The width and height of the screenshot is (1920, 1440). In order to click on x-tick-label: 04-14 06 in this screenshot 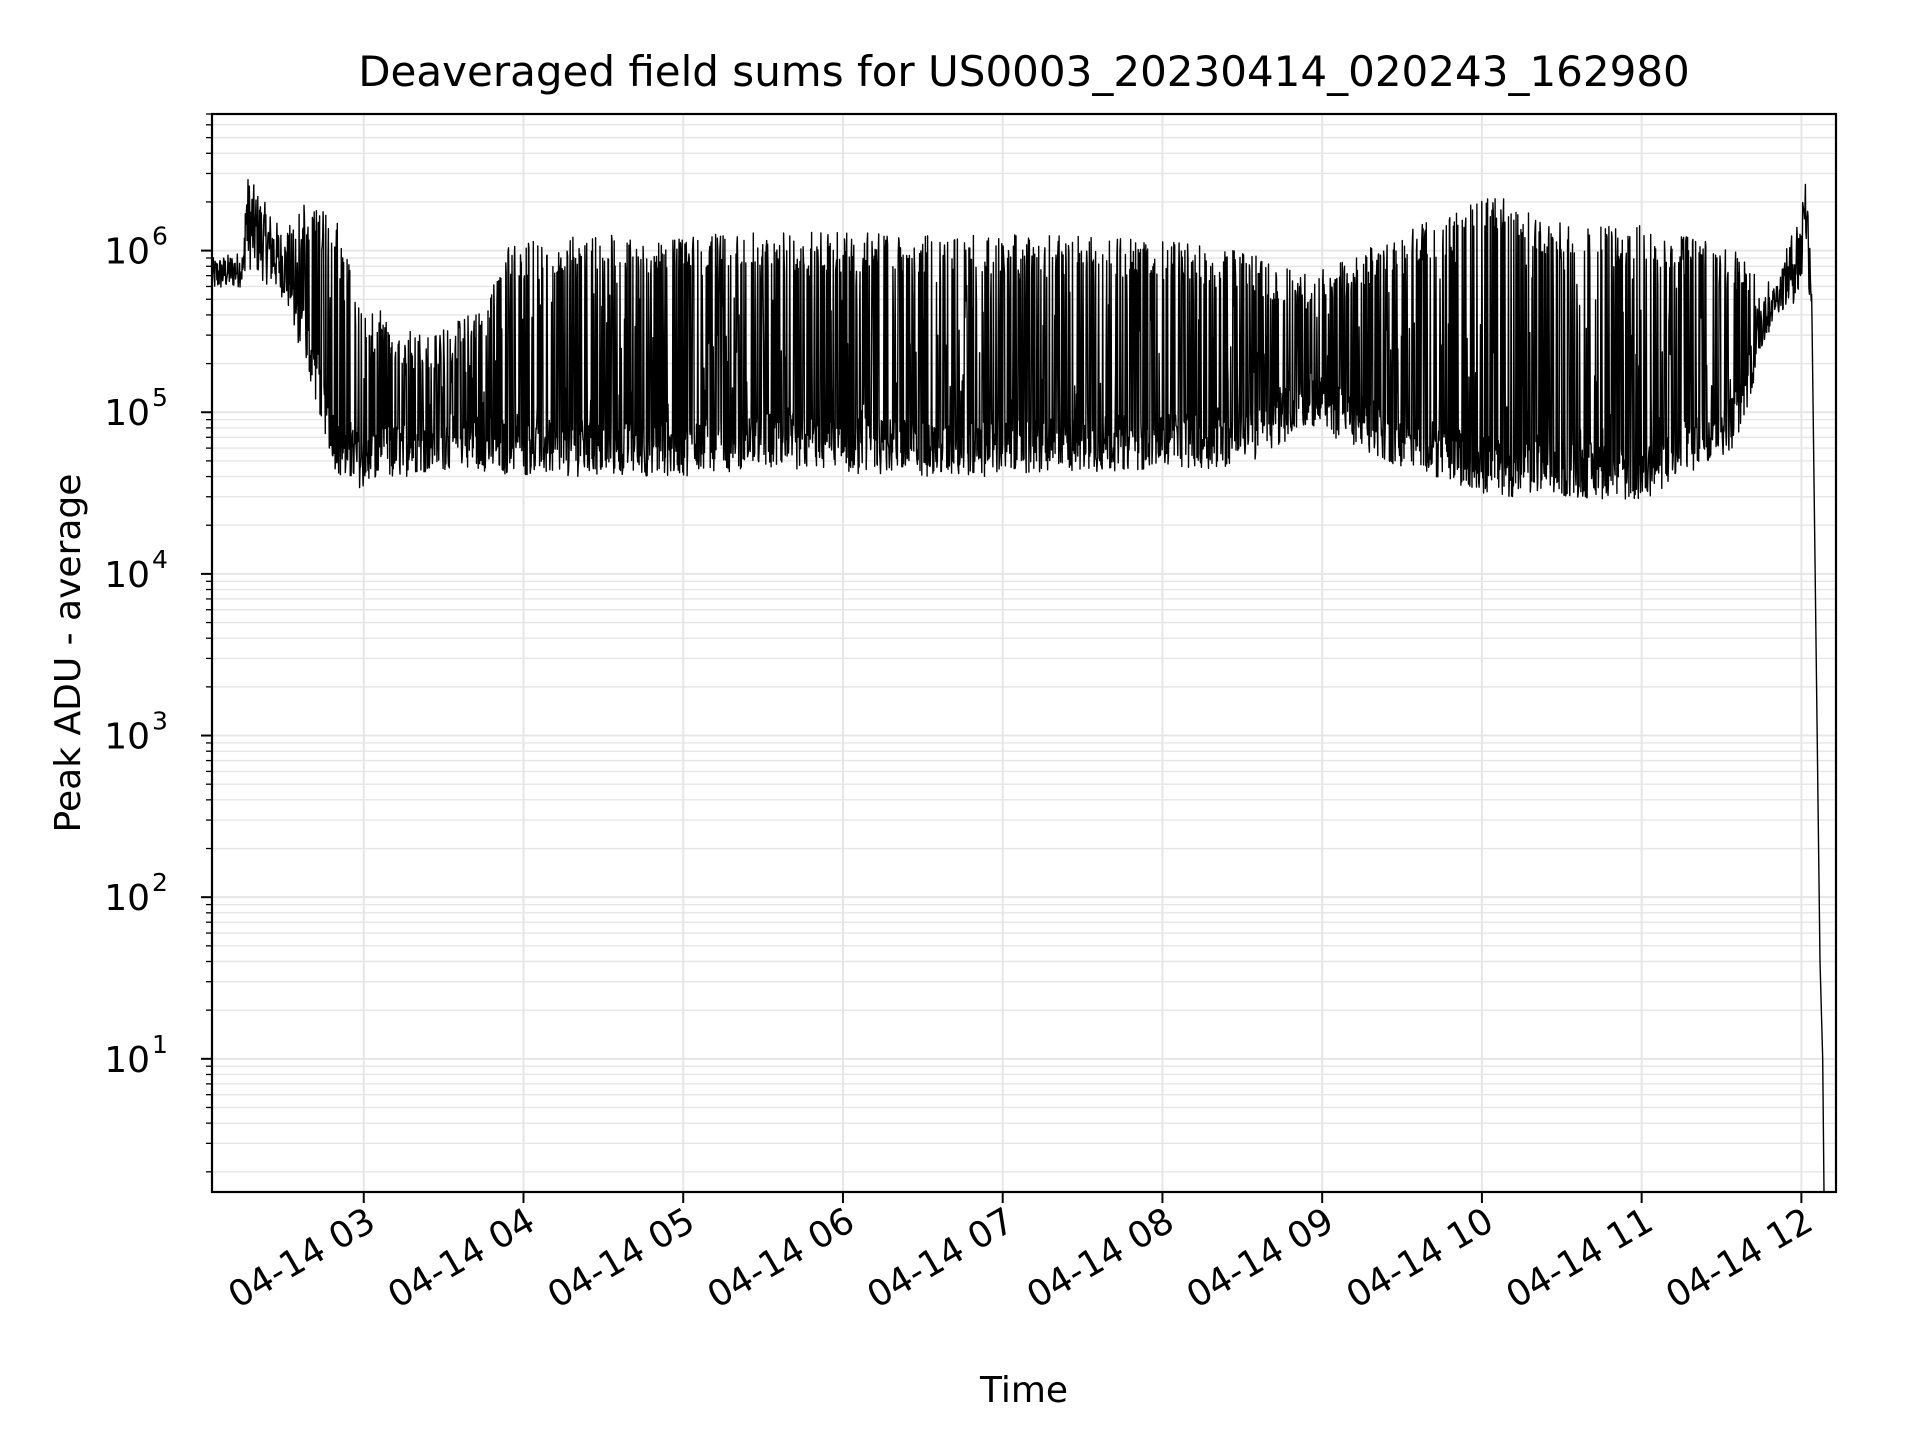, I will do `click(781, 1258)`.